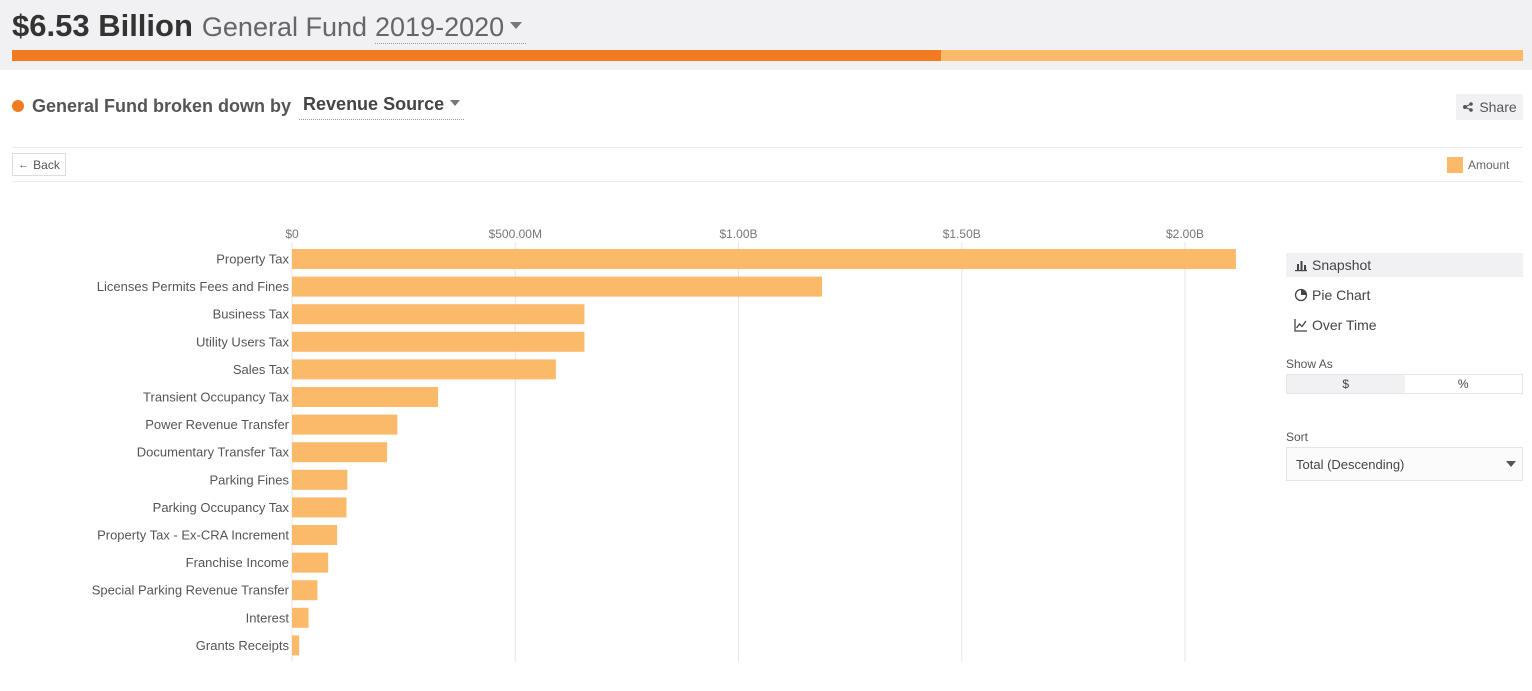  I want to click on dimension-value: Revenue Source, so click(374, 104).